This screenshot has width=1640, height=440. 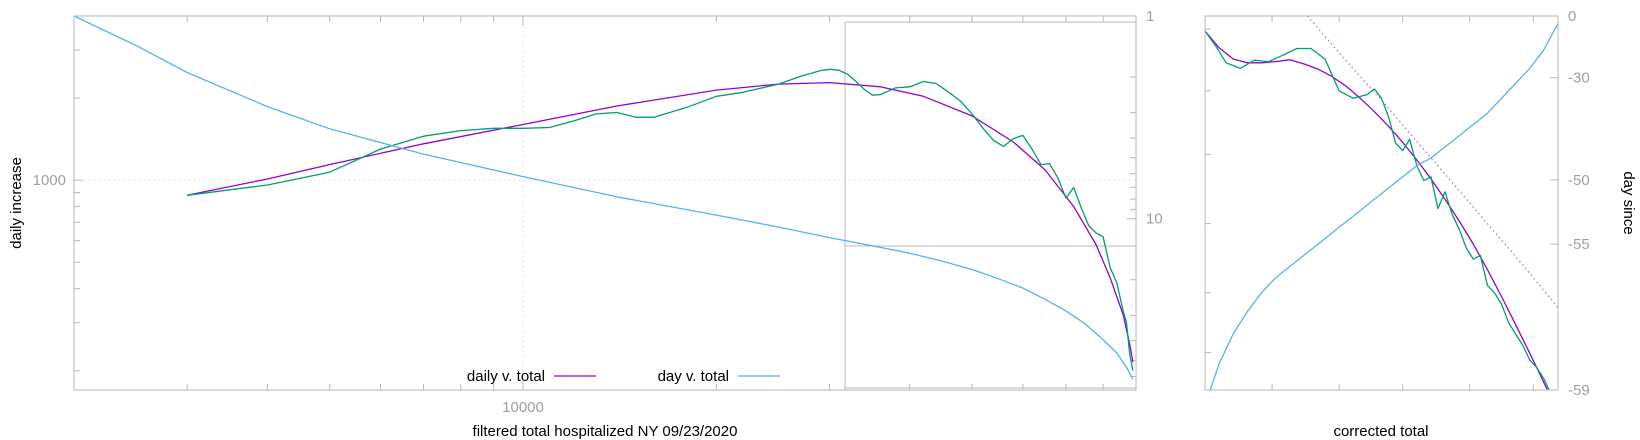 I want to click on right-y-tick-label: -59, so click(x=1579, y=390).